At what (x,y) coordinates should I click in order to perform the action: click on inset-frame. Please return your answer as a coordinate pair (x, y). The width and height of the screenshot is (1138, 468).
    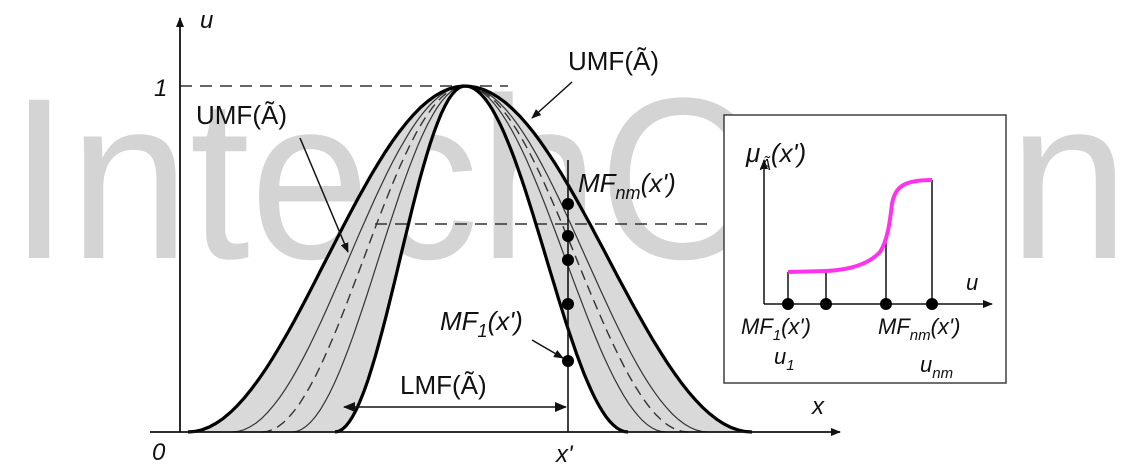
    Looking at the image, I should click on (865, 249).